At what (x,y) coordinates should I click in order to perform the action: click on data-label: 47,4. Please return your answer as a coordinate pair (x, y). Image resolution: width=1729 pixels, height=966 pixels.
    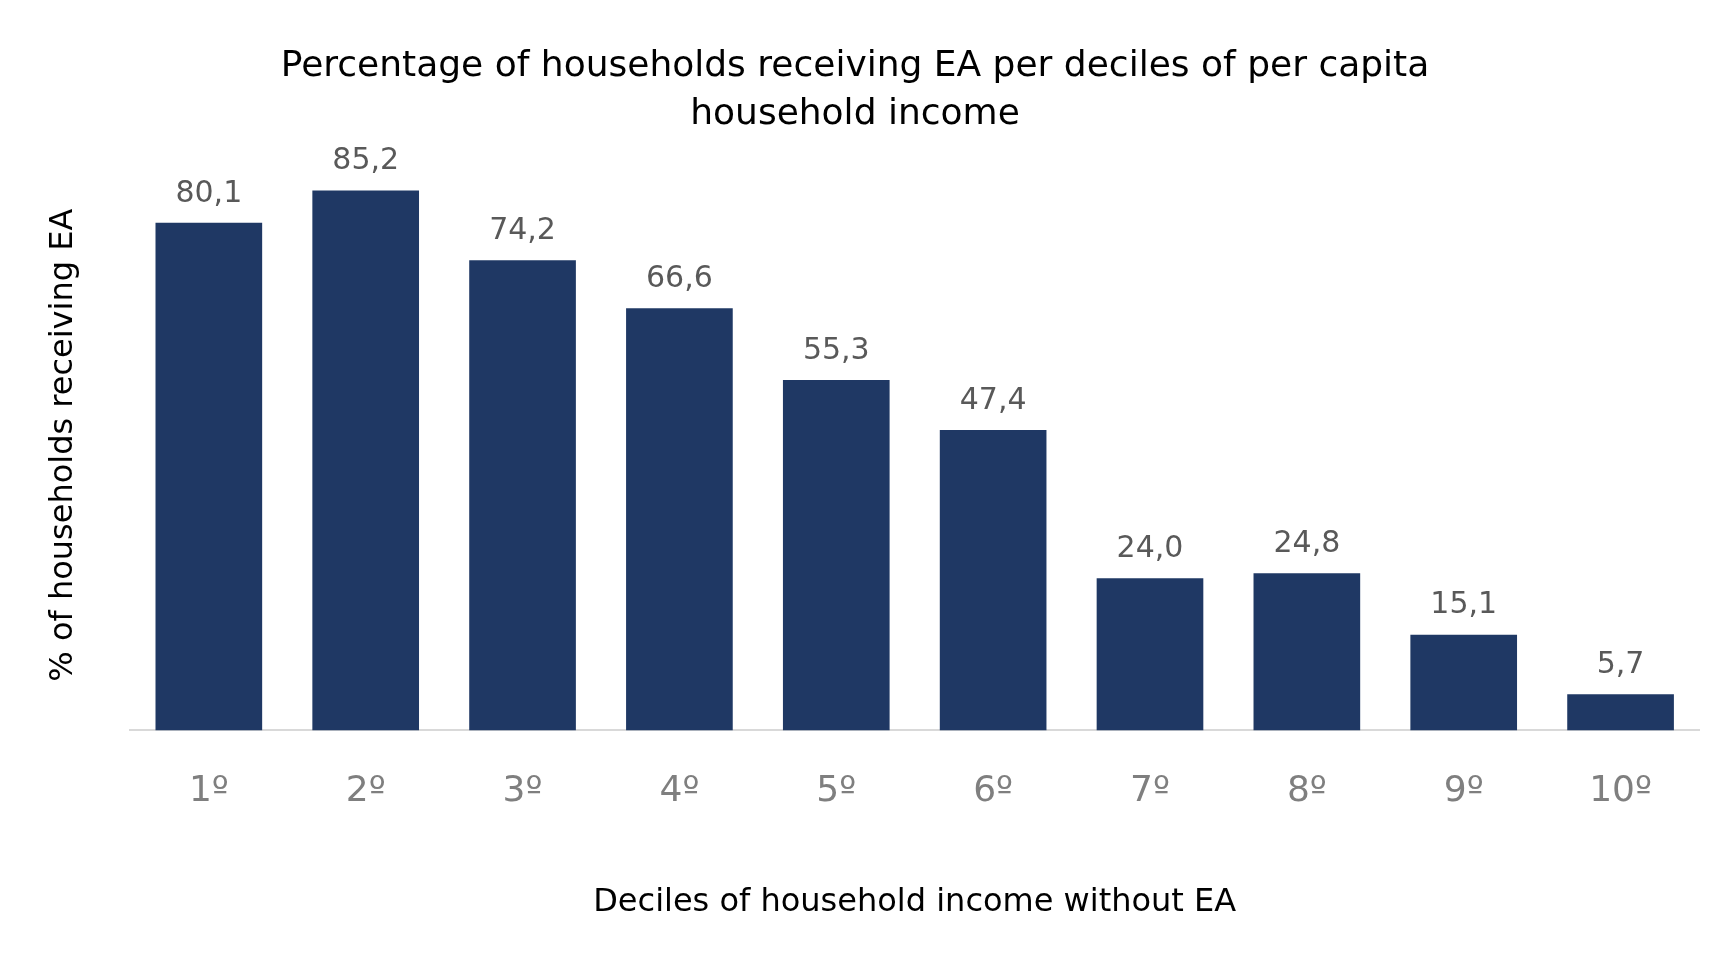
    Looking at the image, I should click on (993, 398).